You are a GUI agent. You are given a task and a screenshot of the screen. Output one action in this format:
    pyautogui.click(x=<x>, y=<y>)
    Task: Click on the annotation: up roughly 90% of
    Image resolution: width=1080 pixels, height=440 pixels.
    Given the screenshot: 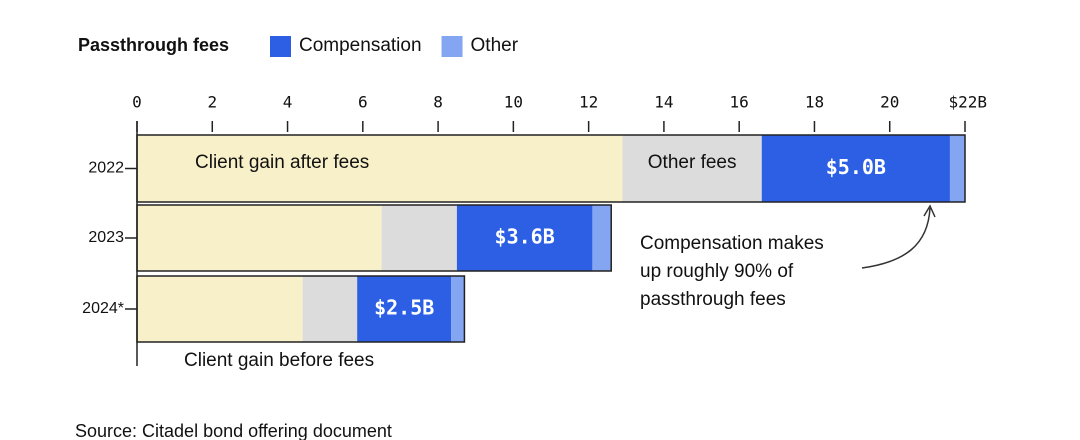 What is the action you would take?
    pyautogui.click(x=717, y=271)
    